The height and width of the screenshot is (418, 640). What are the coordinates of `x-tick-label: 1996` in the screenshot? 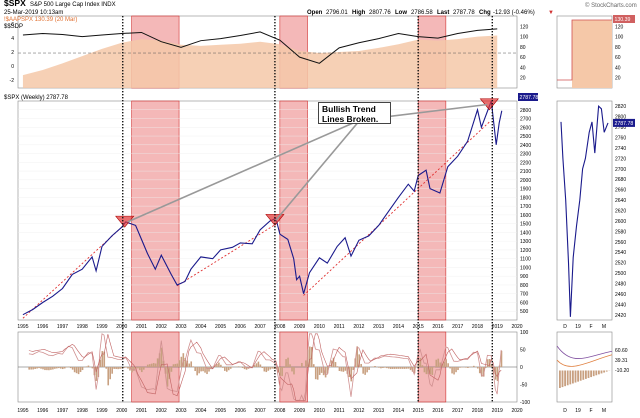 It's located at (42, 327).